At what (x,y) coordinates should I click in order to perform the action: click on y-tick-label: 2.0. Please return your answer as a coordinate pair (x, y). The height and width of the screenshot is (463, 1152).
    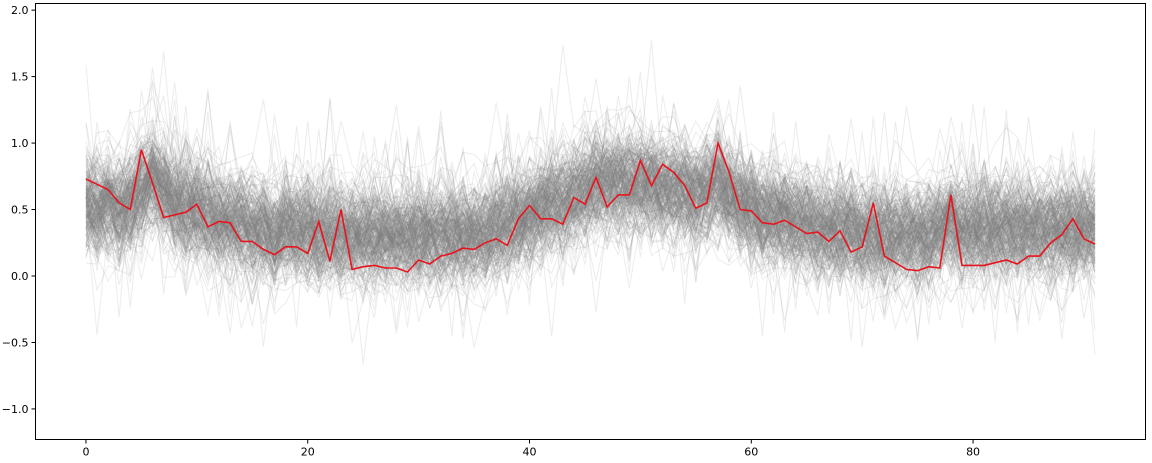
    Looking at the image, I should click on (20, 10).